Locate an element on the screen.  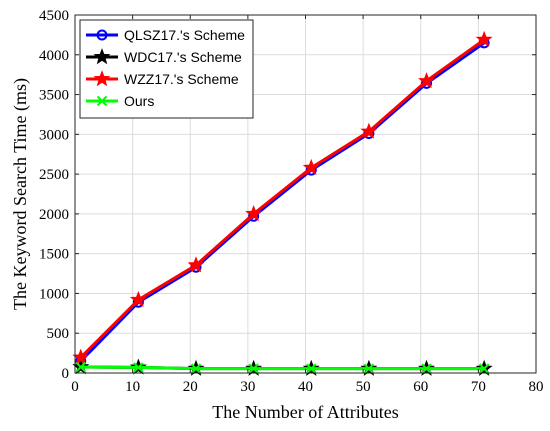
legend-label: Ours is located at coordinates (139, 101).